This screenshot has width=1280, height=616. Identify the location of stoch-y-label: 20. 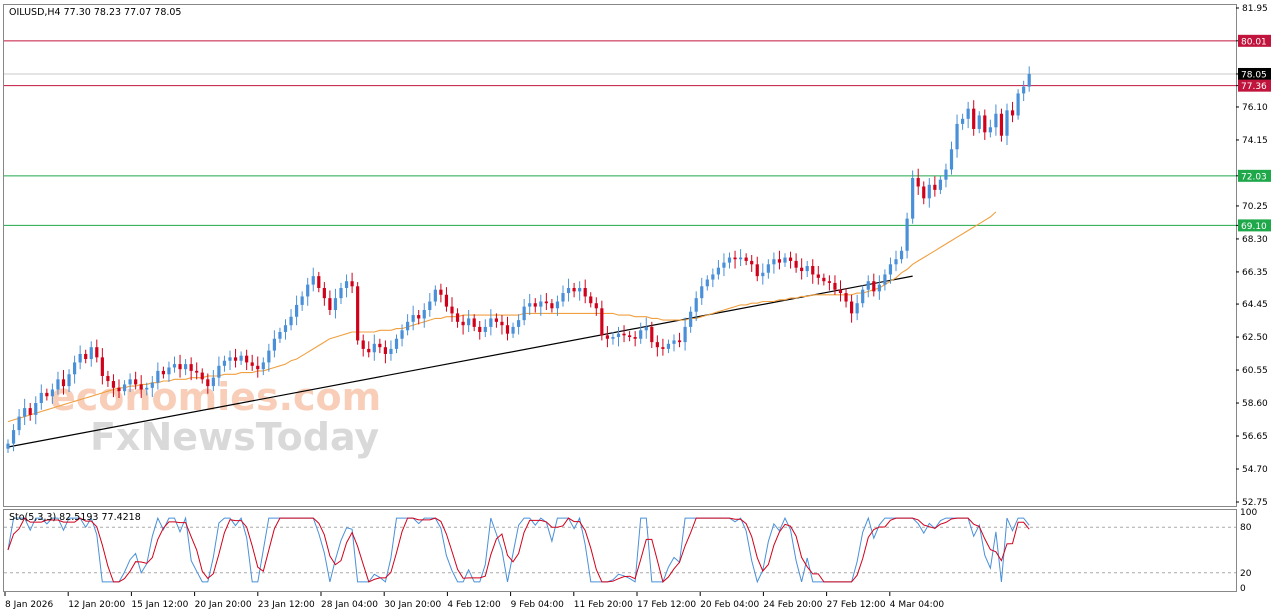
(1246, 574).